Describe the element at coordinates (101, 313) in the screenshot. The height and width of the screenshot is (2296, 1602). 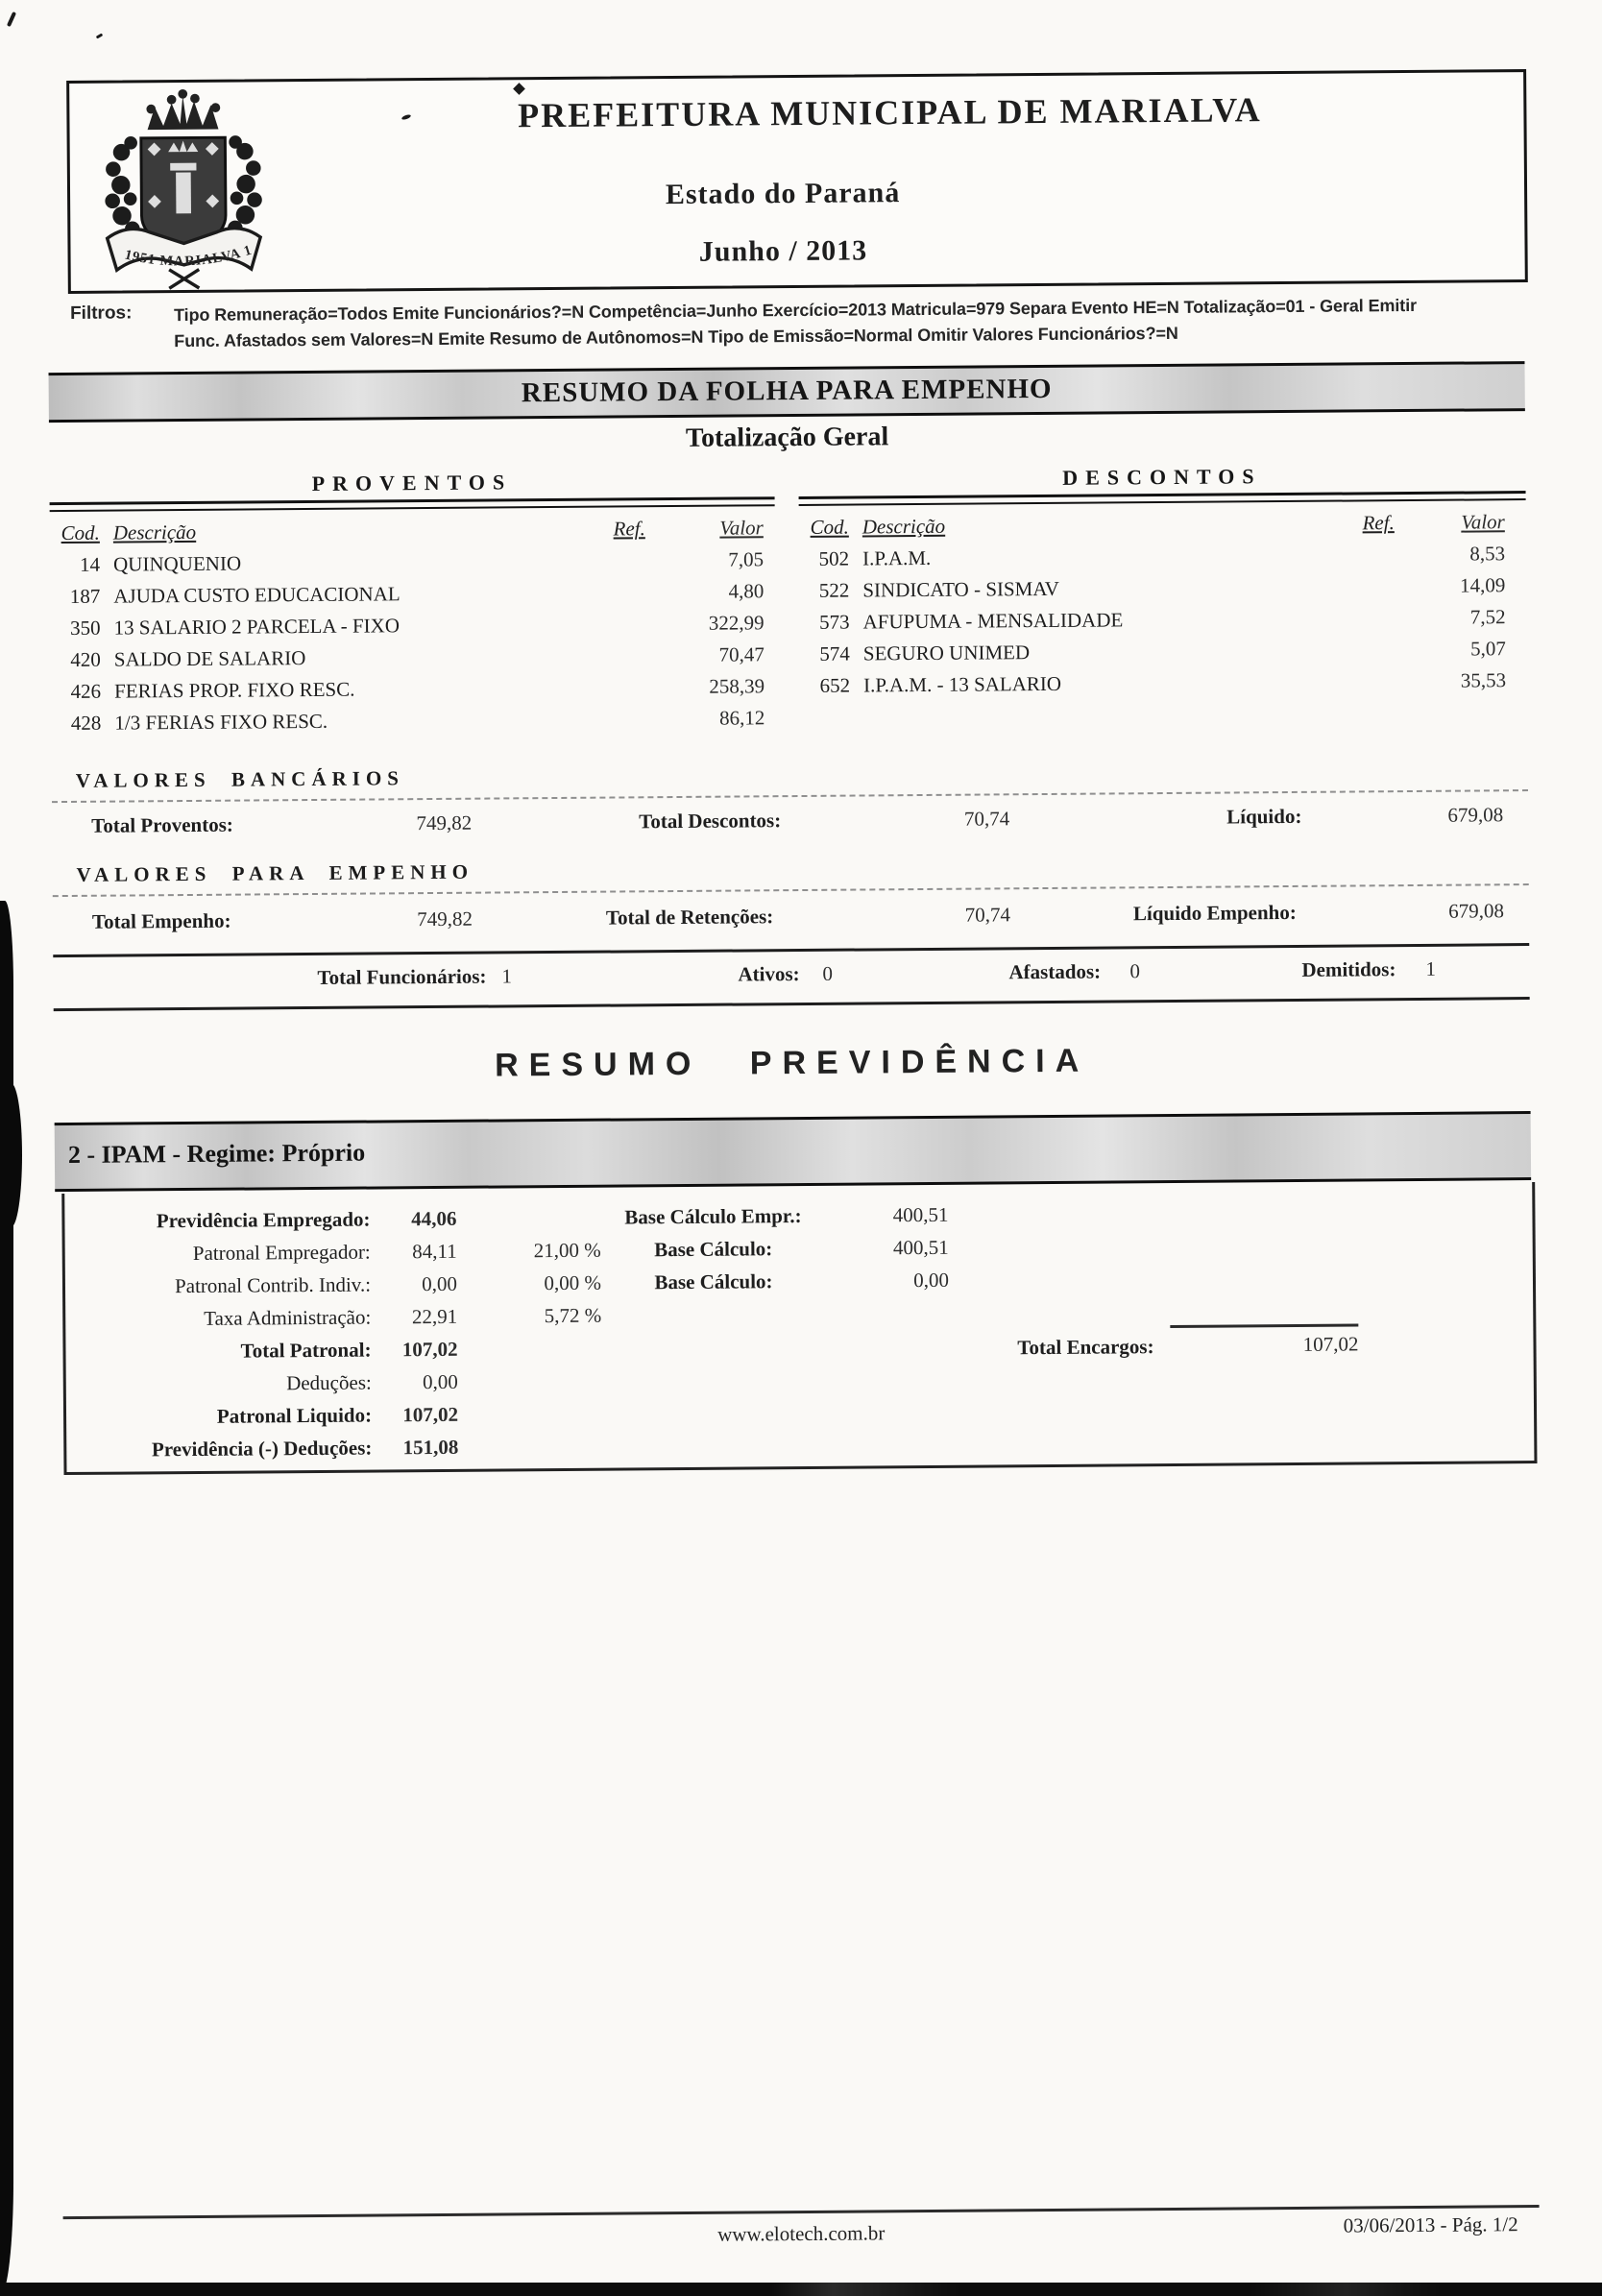
I see `filters-label: Filtros:` at that location.